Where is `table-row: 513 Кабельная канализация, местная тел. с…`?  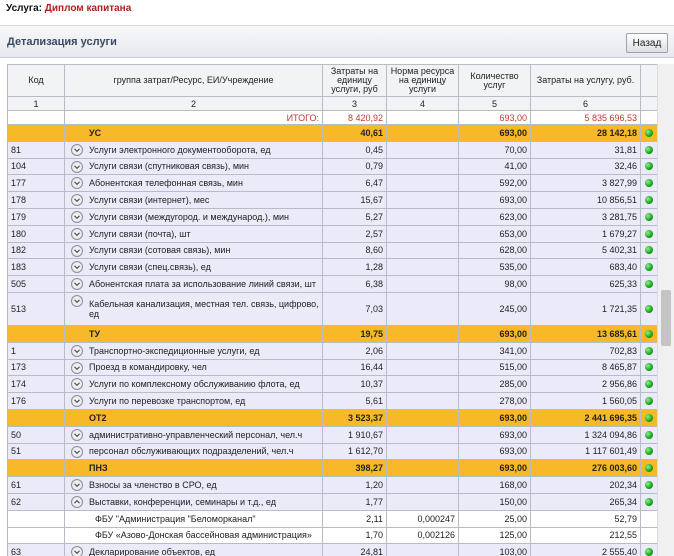 table-row: 513 Кабельная канализация, местная тел. с… is located at coordinates (332, 308).